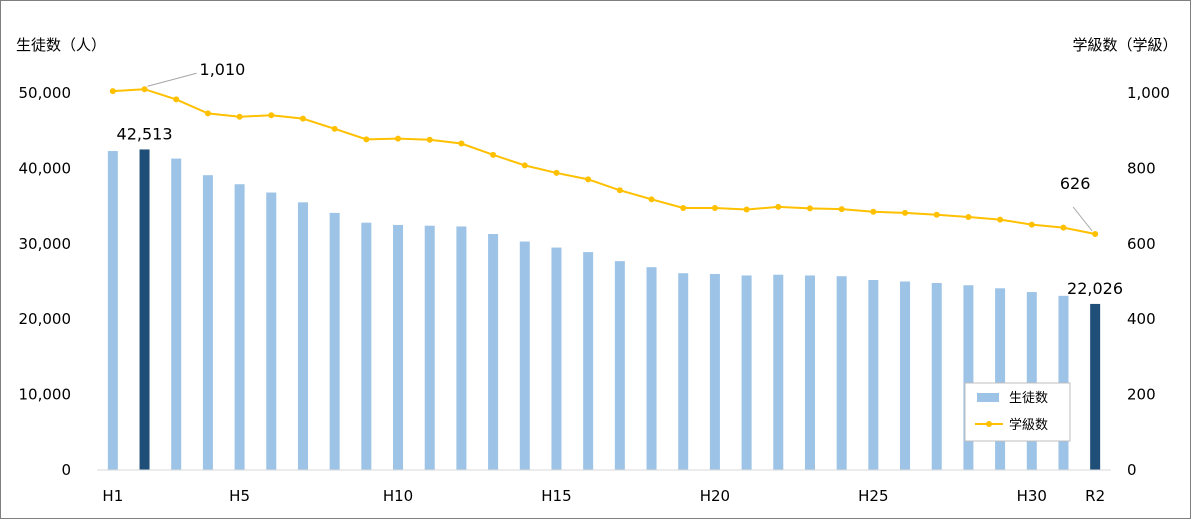 The height and width of the screenshot is (523, 1191). Describe the element at coordinates (112, 496) in the screenshot. I see `x-tick-label: H1` at that location.